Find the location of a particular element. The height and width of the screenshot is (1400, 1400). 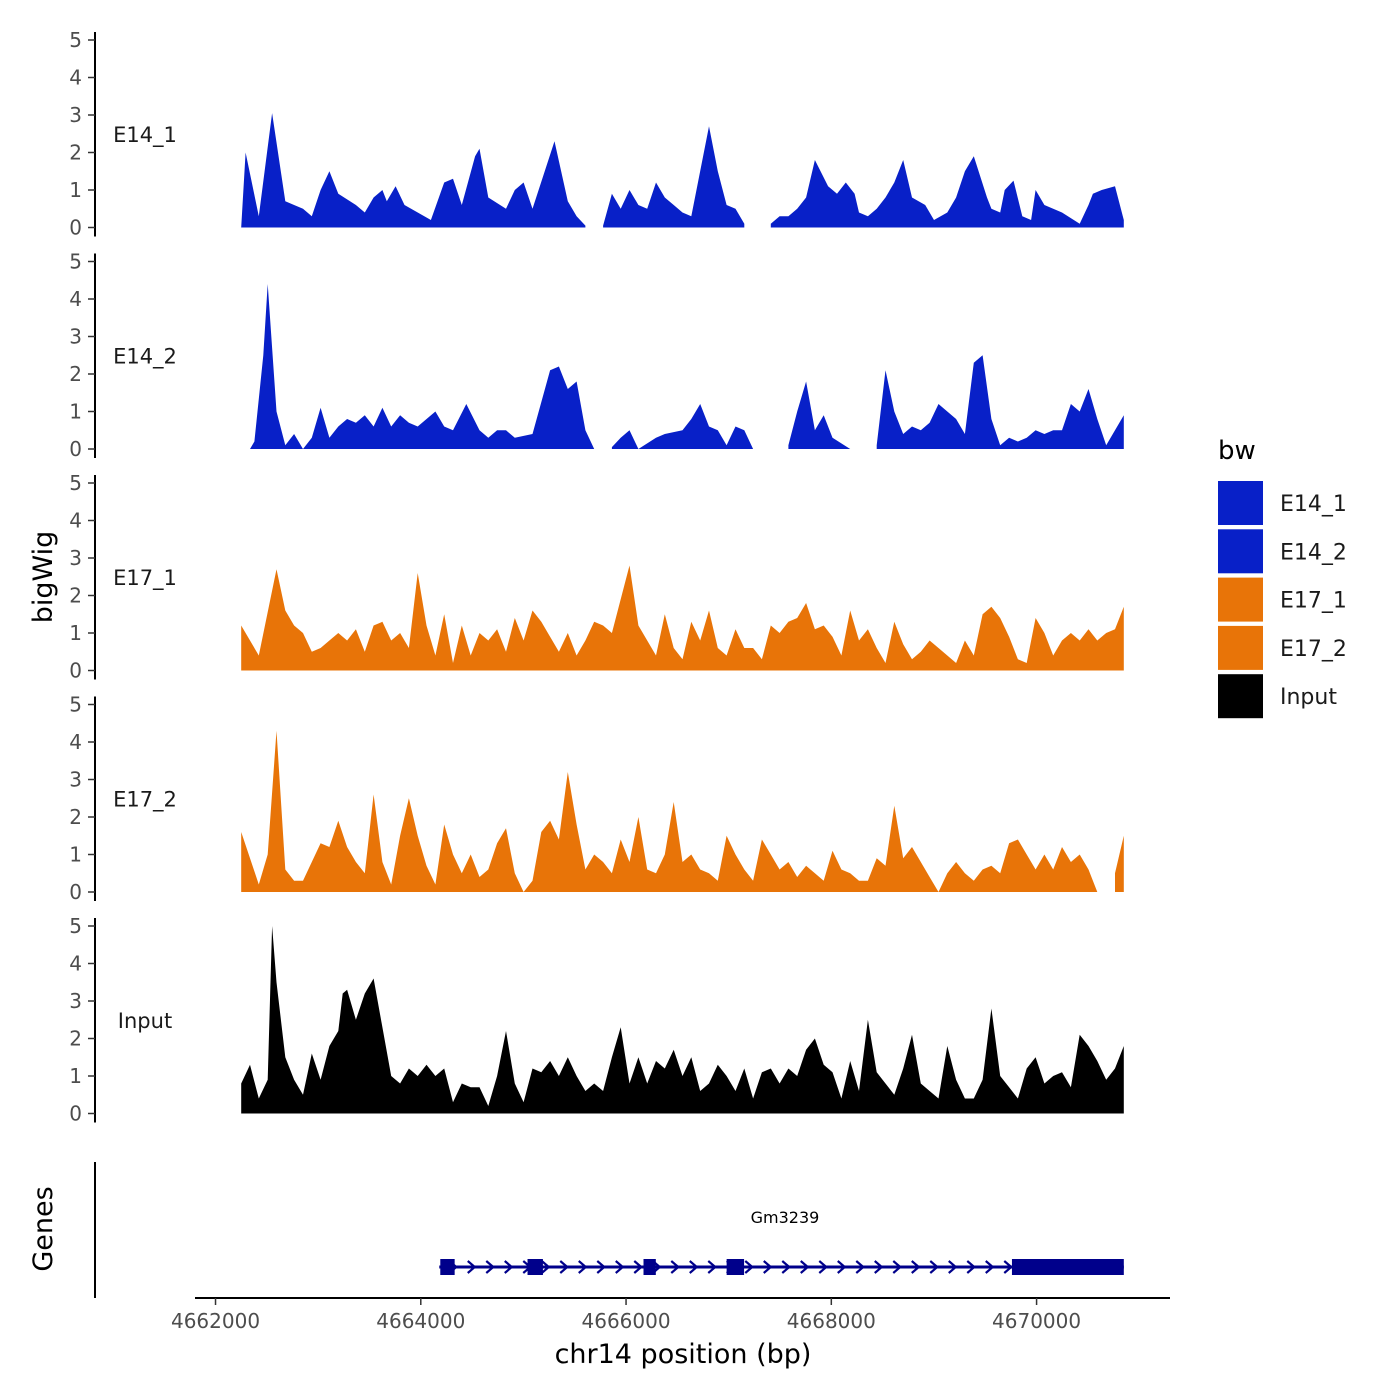

gene-panel: Gm3239 is located at coordinates (632, 1230).